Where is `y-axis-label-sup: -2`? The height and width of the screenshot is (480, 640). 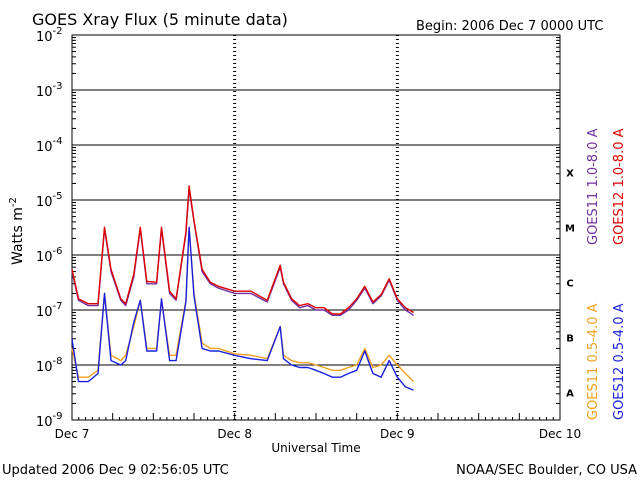 y-axis-label-sup: -2 is located at coordinates (13, 202).